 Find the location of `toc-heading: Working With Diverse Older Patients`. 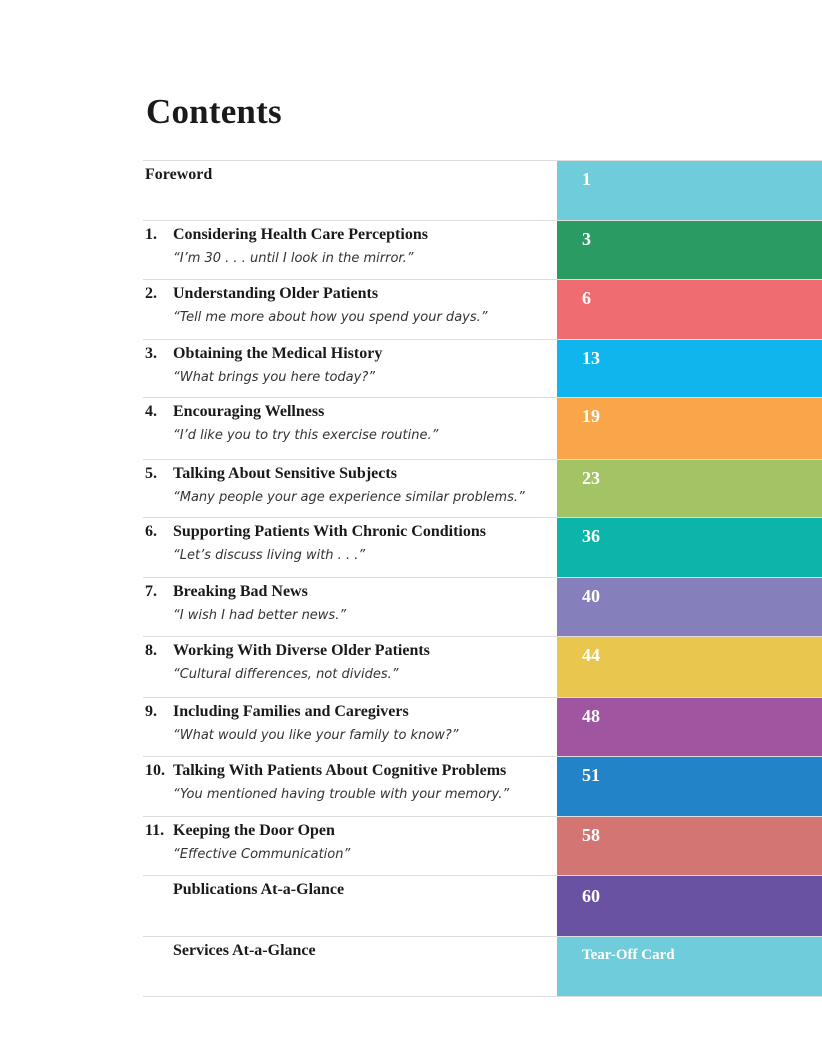

toc-heading: Working With Diverse Older Patients is located at coordinates (301, 650).